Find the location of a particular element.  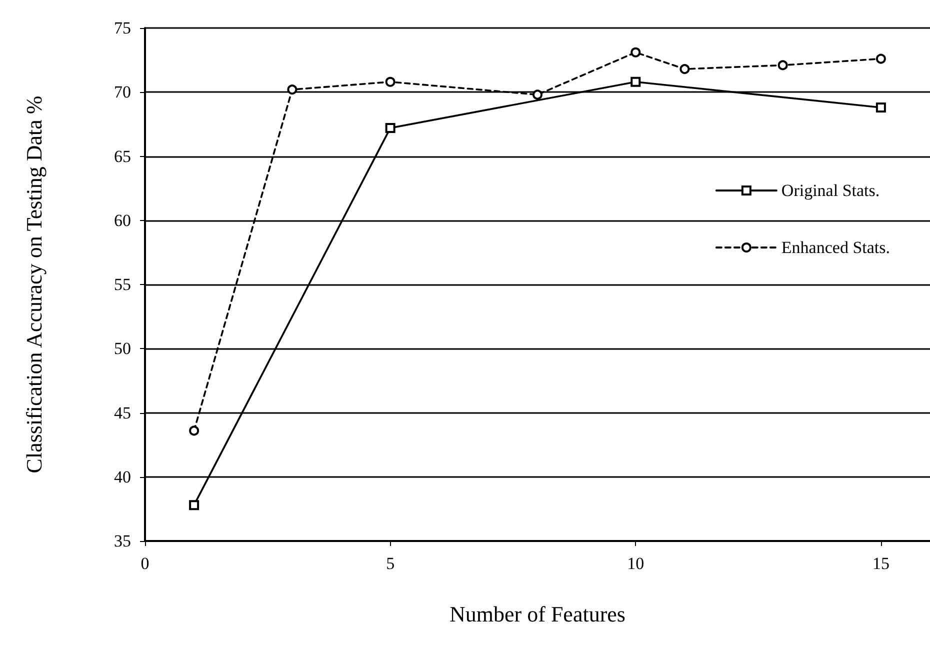

y-tick-label: 40 is located at coordinates (122, 476).